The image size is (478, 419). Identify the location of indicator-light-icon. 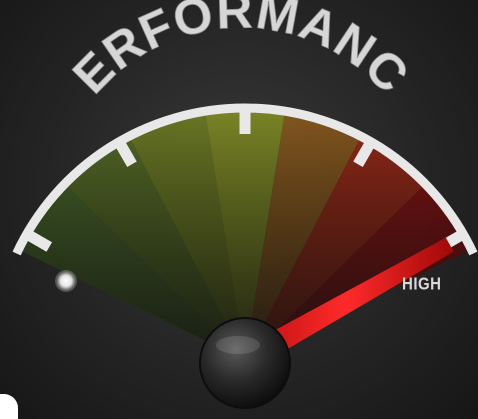
(66, 281).